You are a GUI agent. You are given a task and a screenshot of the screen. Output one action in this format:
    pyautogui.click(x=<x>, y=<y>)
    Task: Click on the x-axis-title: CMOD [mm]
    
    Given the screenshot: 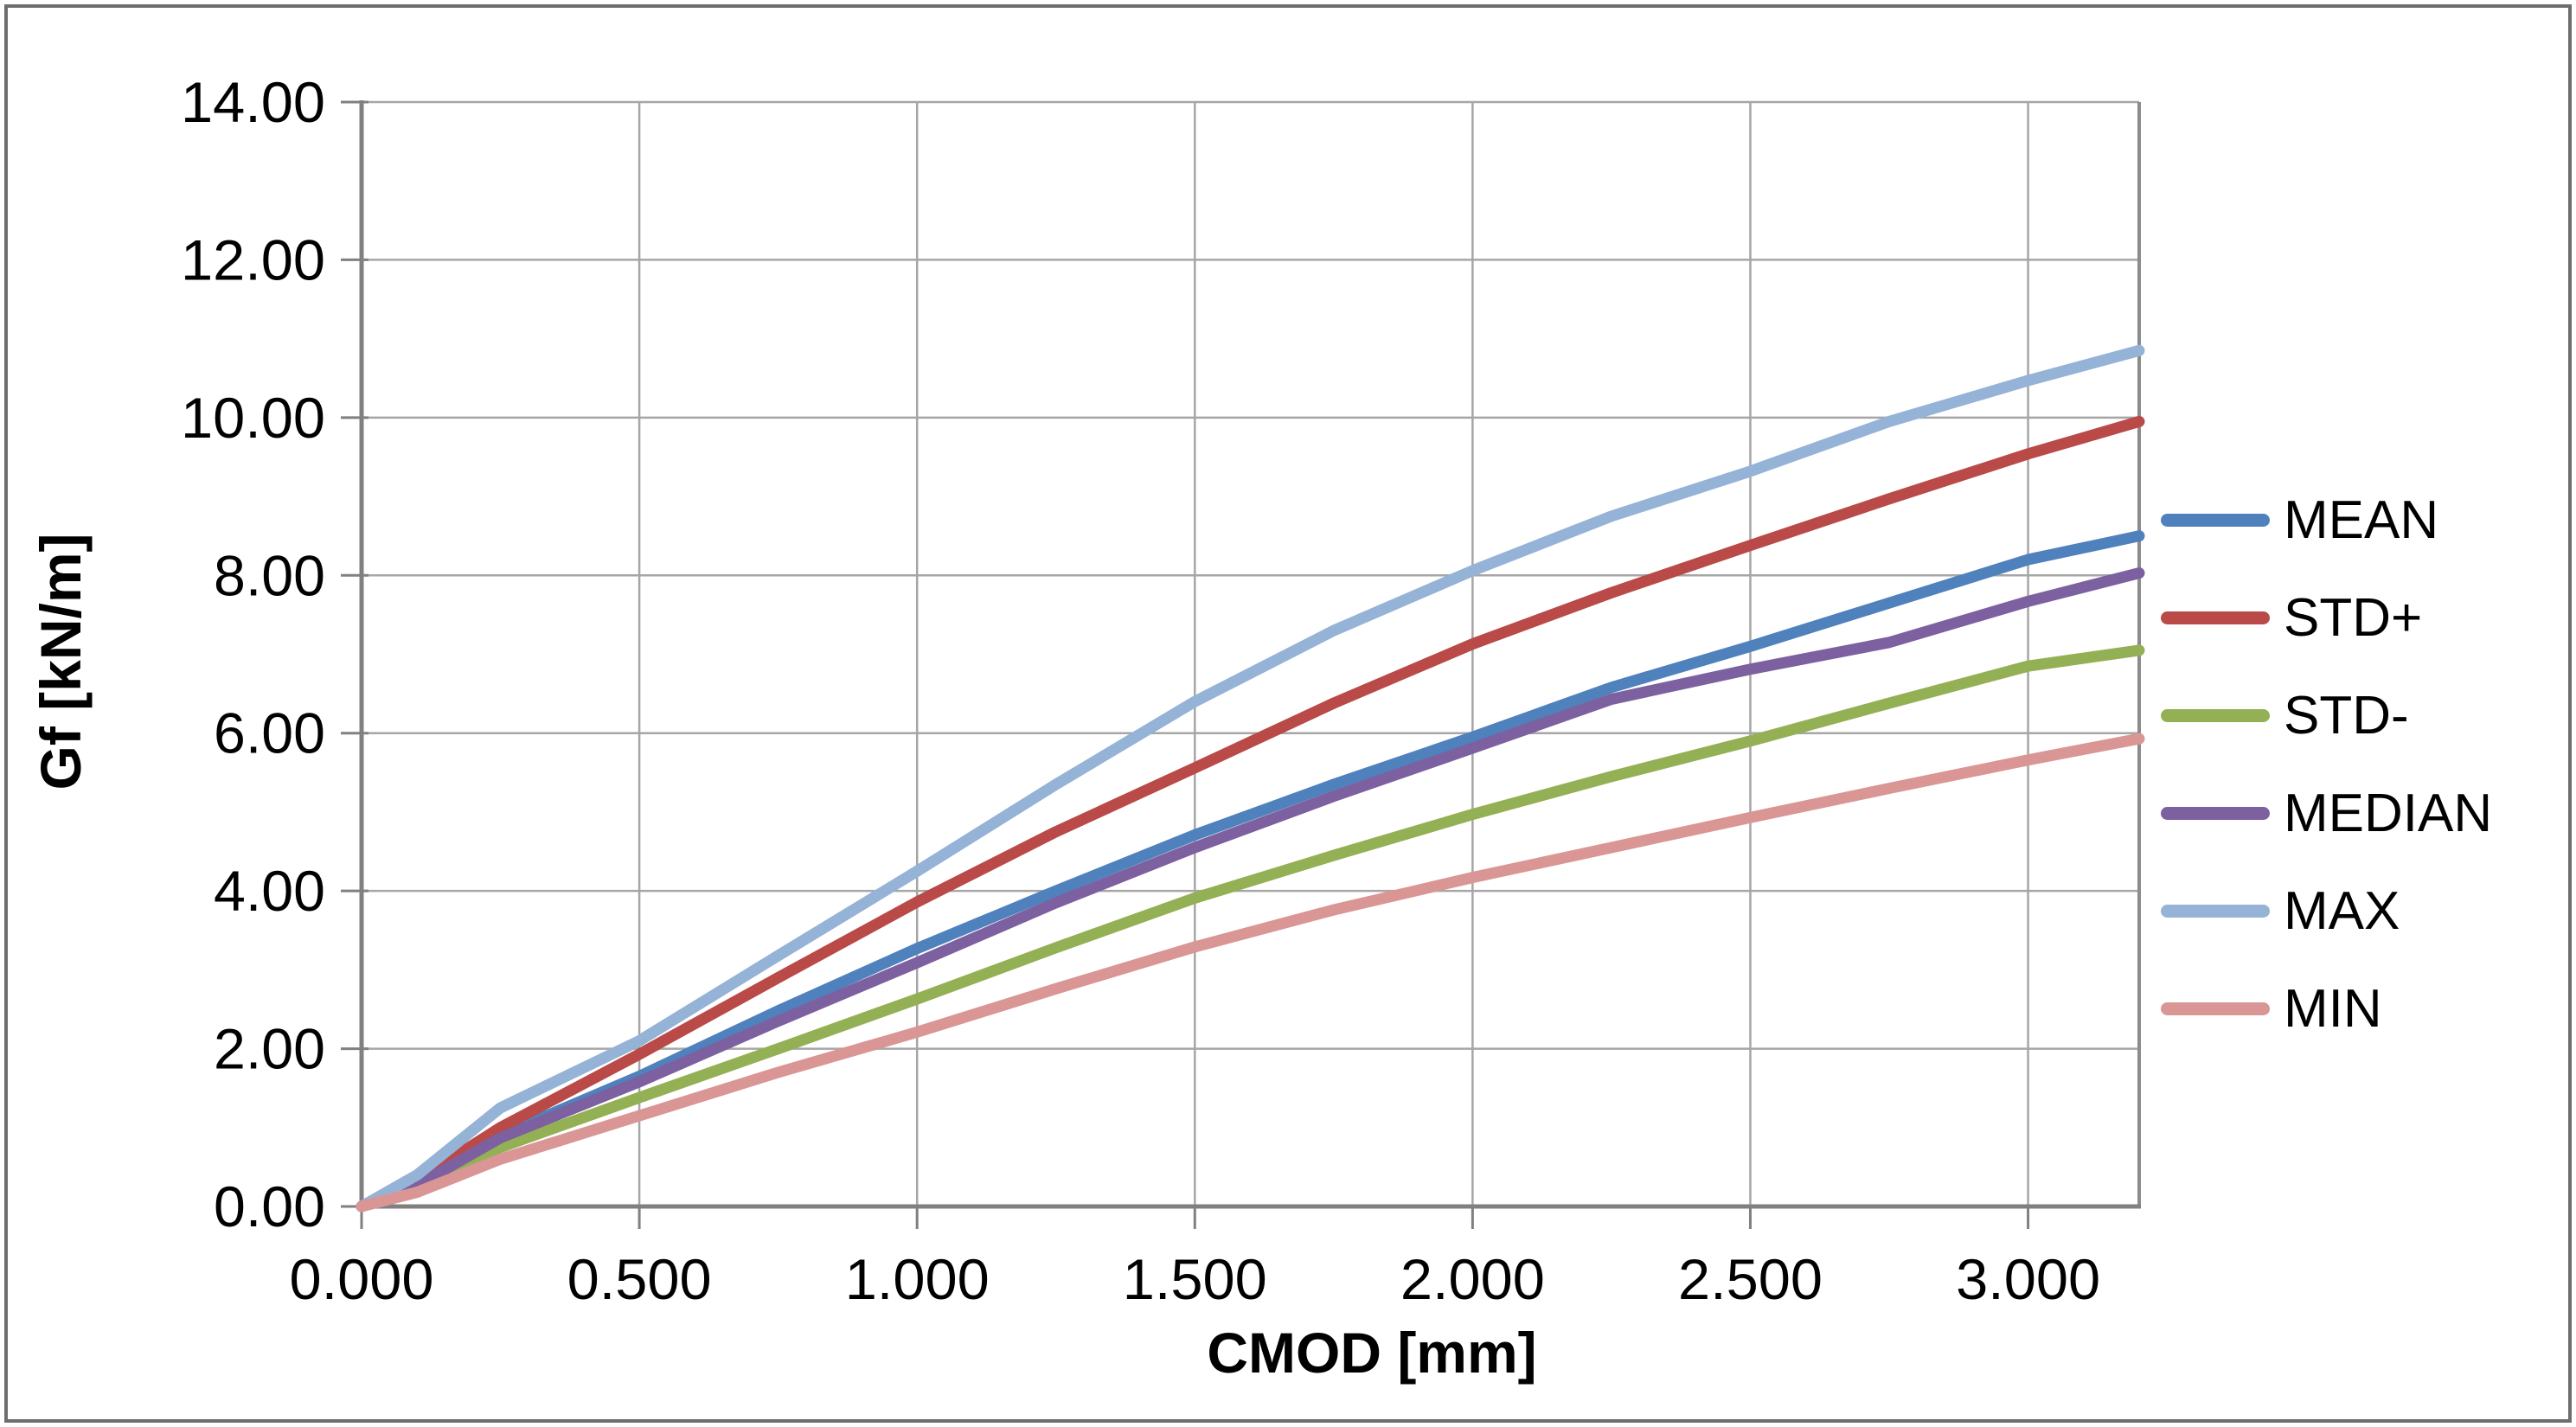 What is the action you would take?
    pyautogui.click(x=1372, y=1353)
    